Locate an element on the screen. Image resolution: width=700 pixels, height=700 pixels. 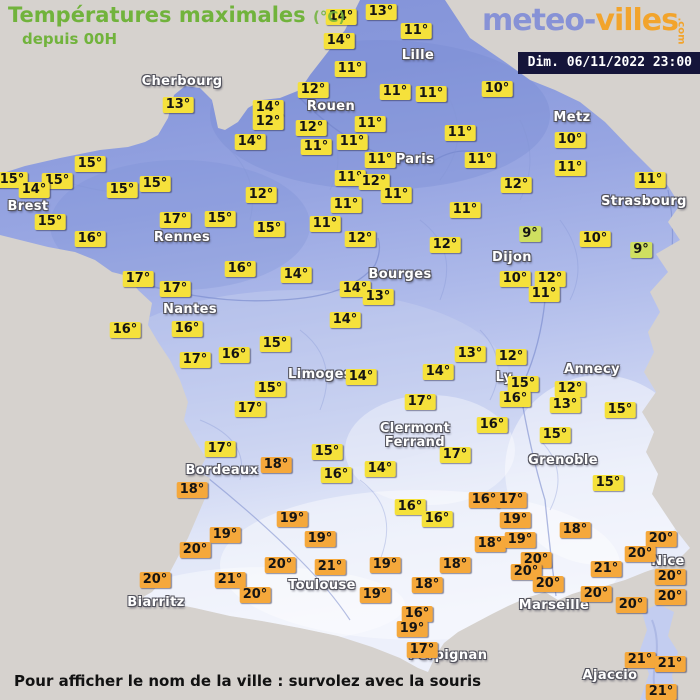
page-subtitle: depuis 00H is located at coordinates (70, 39).